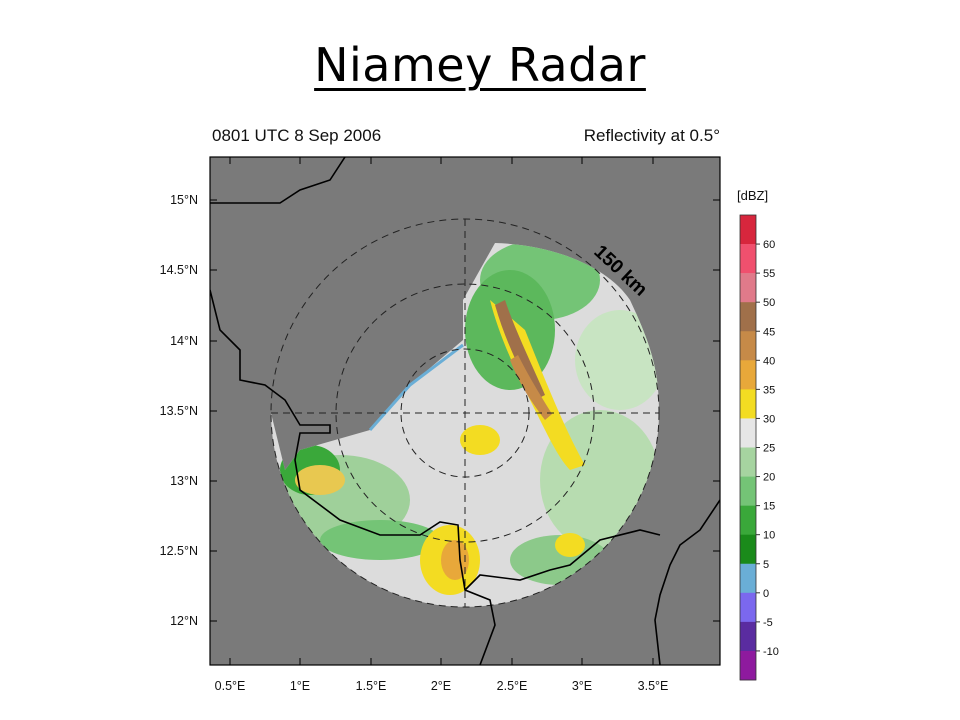 This screenshot has width=960, height=720. I want to click on colorbar-level-label: -10, so click(771, 652).